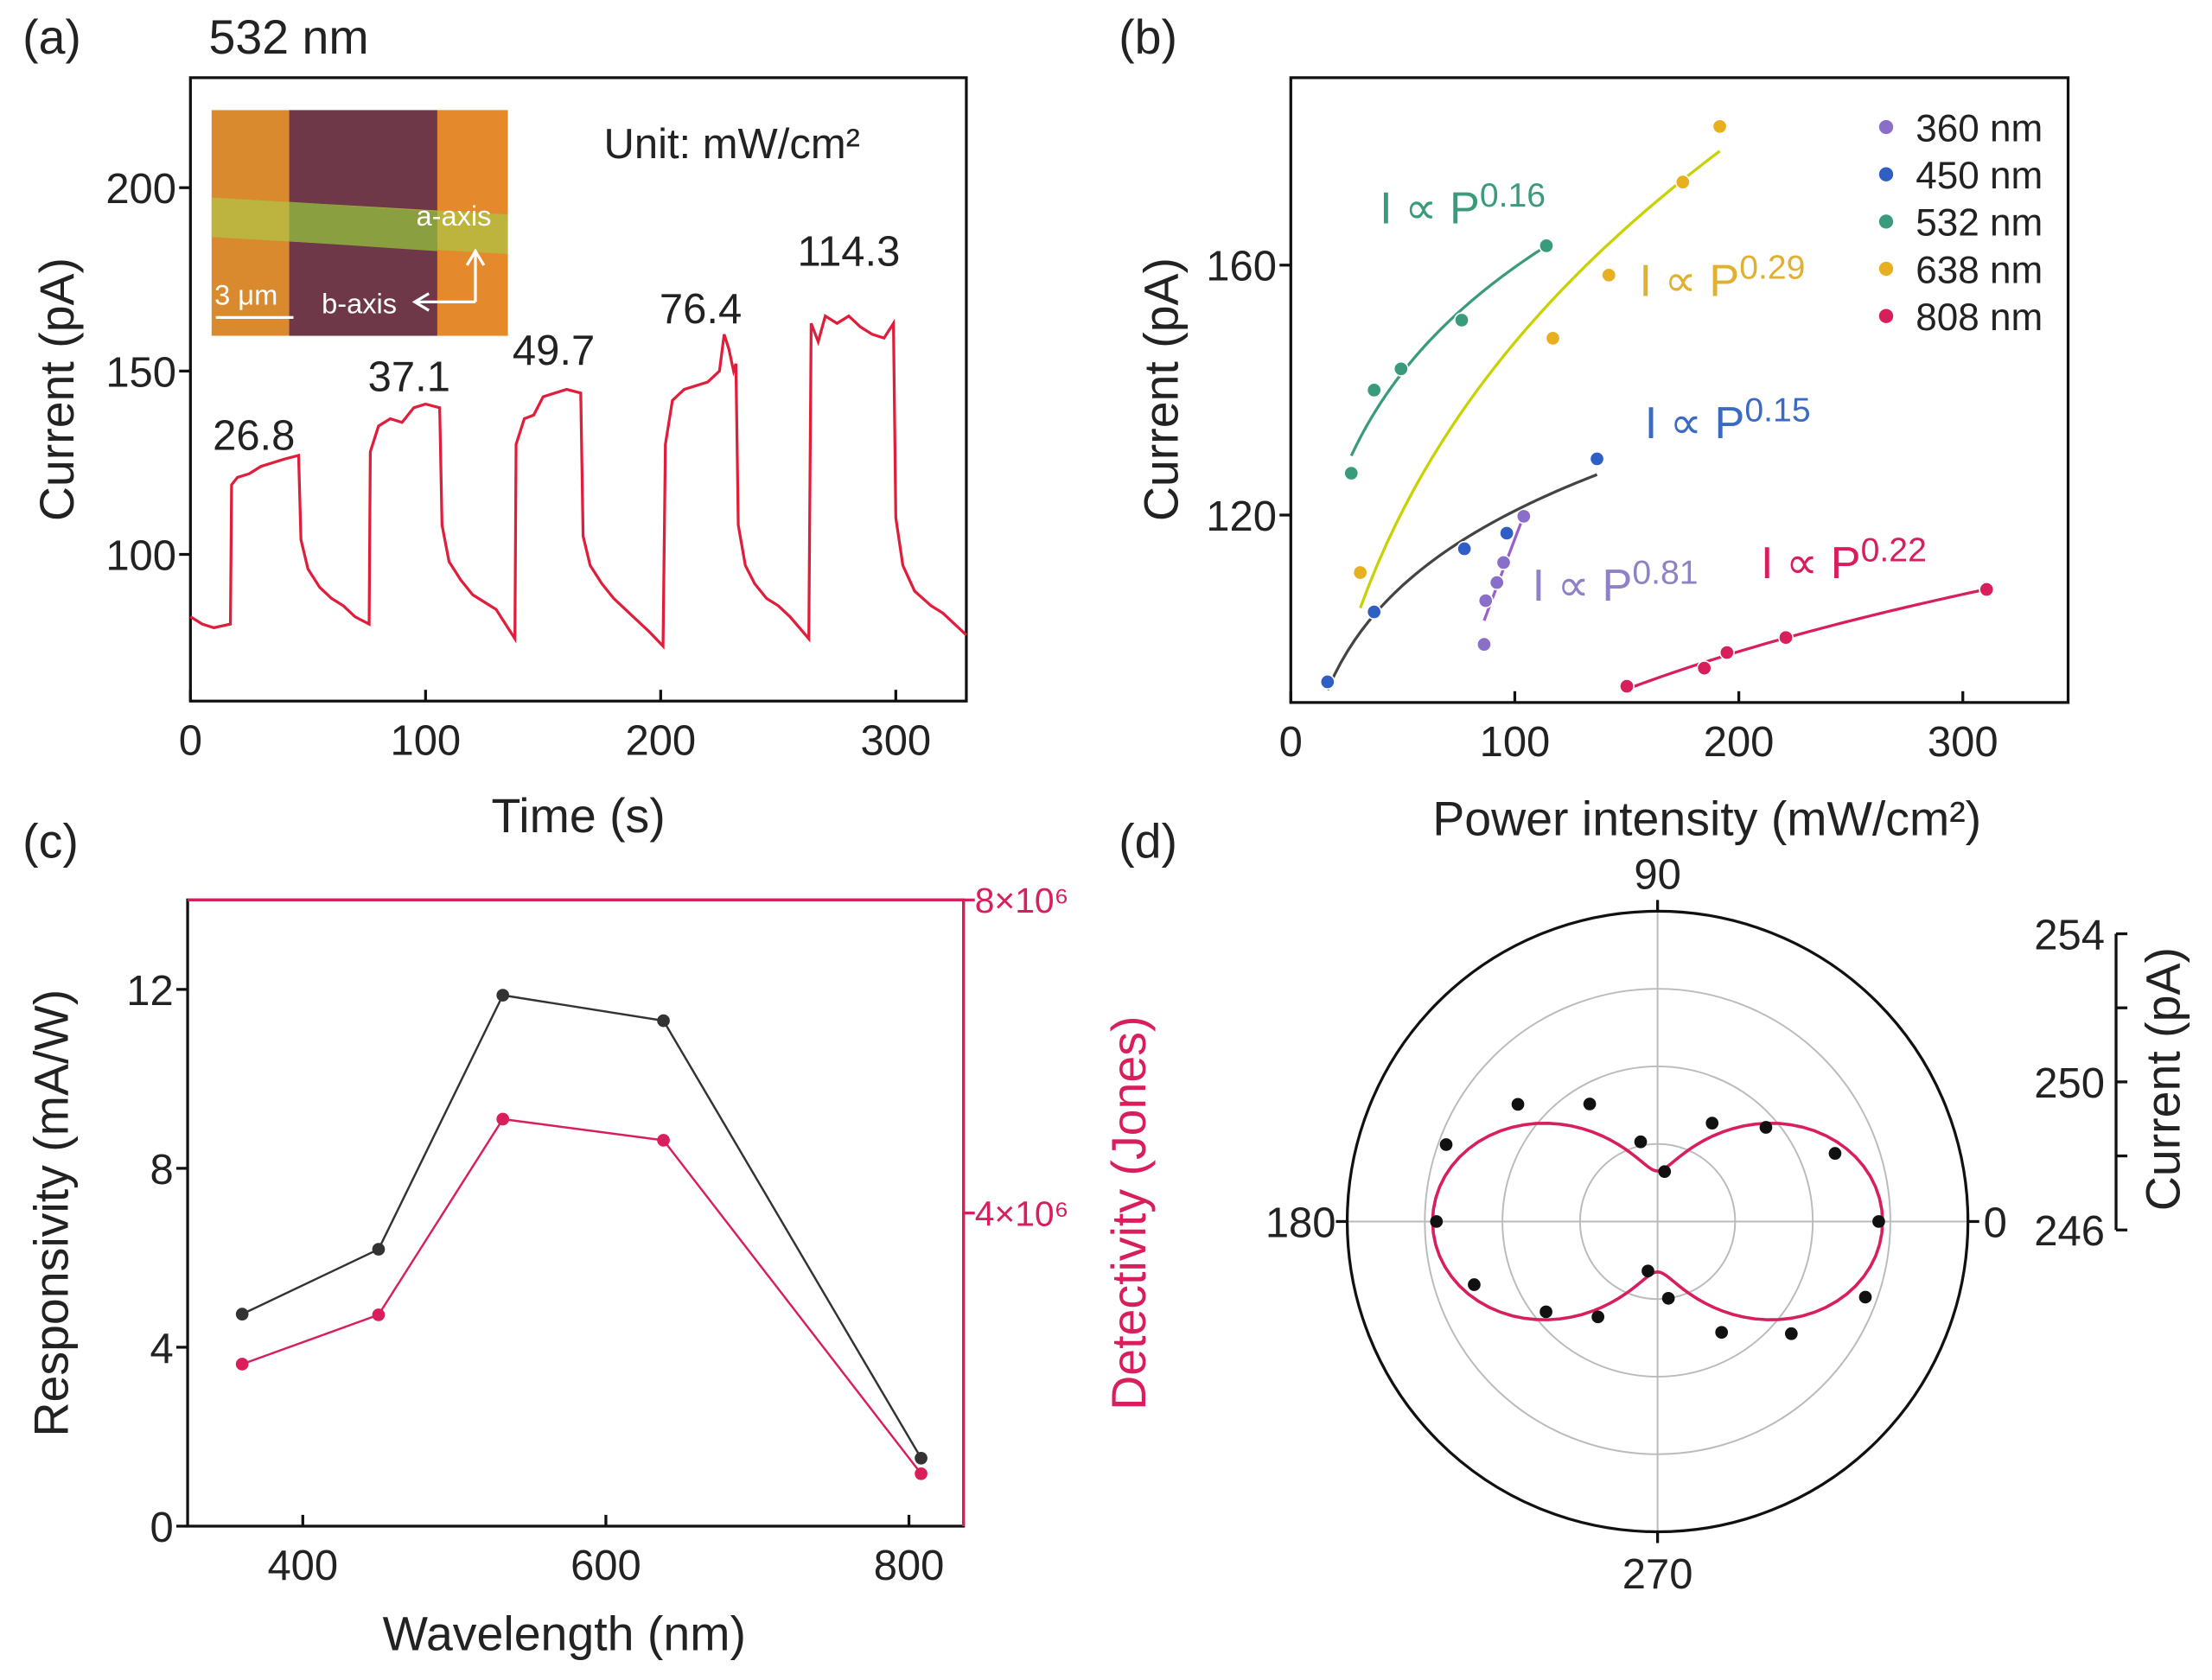 This screenshot has height=1680, width=2212. Describe the element at coordinates (1022, 1213) in the screenshot. I see `y2-tick-label: 4×10⁶` at that location.